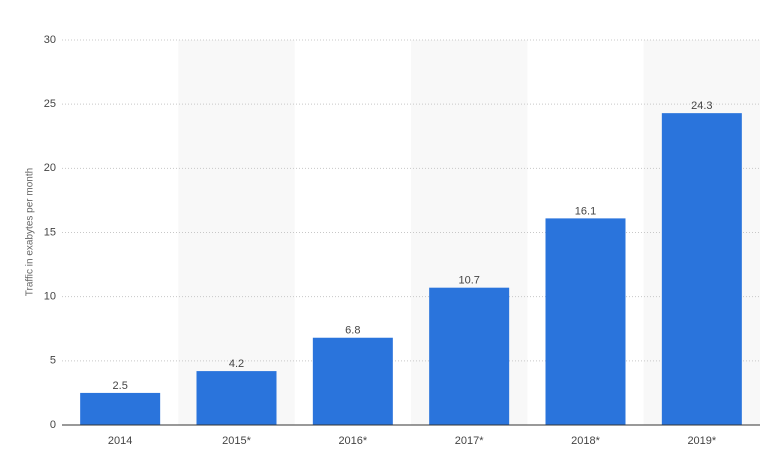  What do you see at coordinates (53, 425) in the screenshot?
I see `y-tick-label: 0` at bounding box center [53, 425].